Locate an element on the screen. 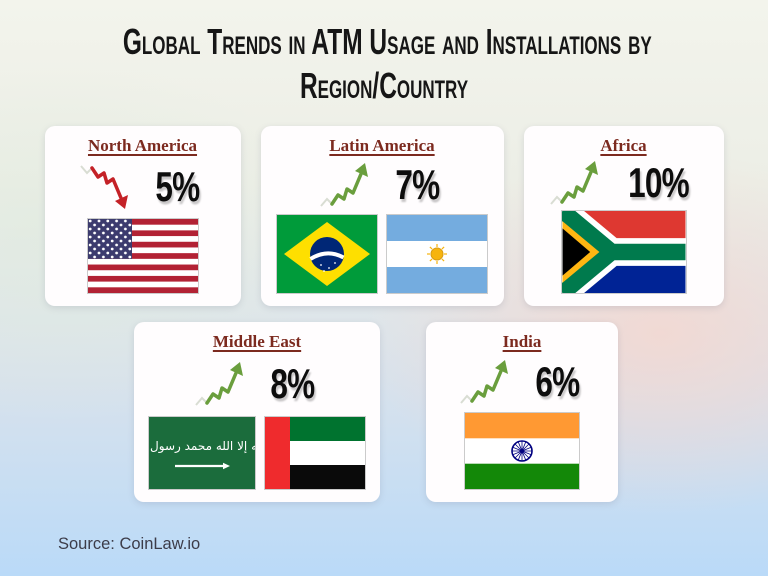 Image resolution: width=768 pixels, height=576 pixels. flag-brazil is located at coordinates (327, 253).